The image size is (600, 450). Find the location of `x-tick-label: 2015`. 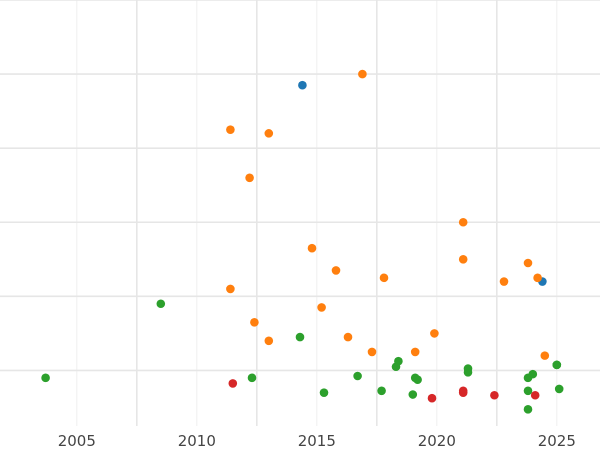

x-tick-label: 2015 is located at coordinates (317, 441).